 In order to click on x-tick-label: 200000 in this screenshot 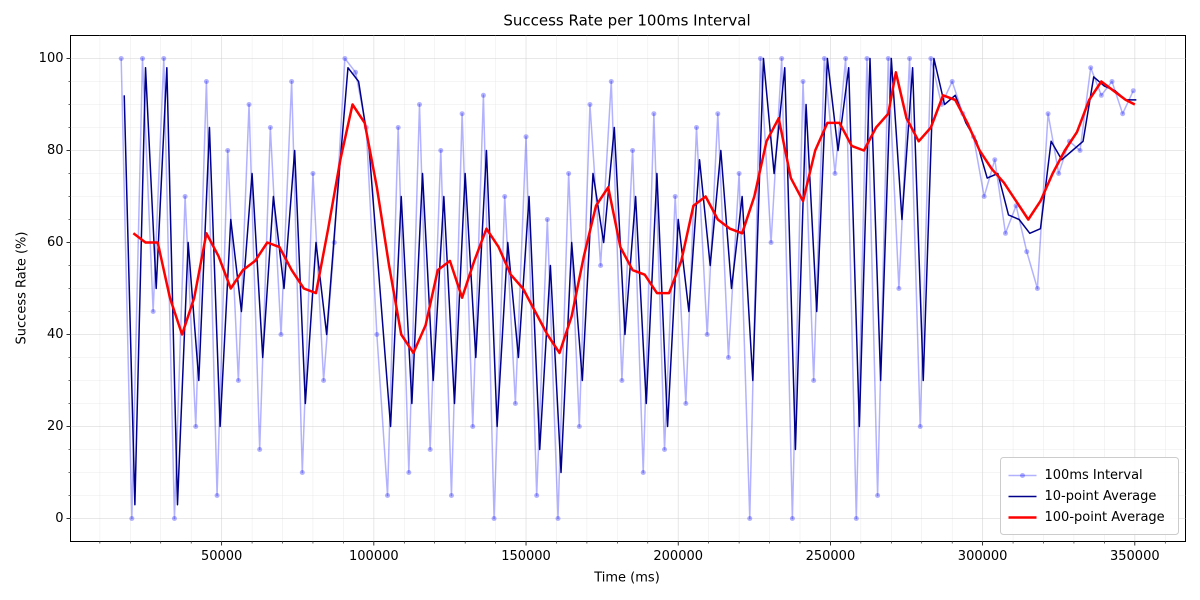, I will do `click(678, 556)`.